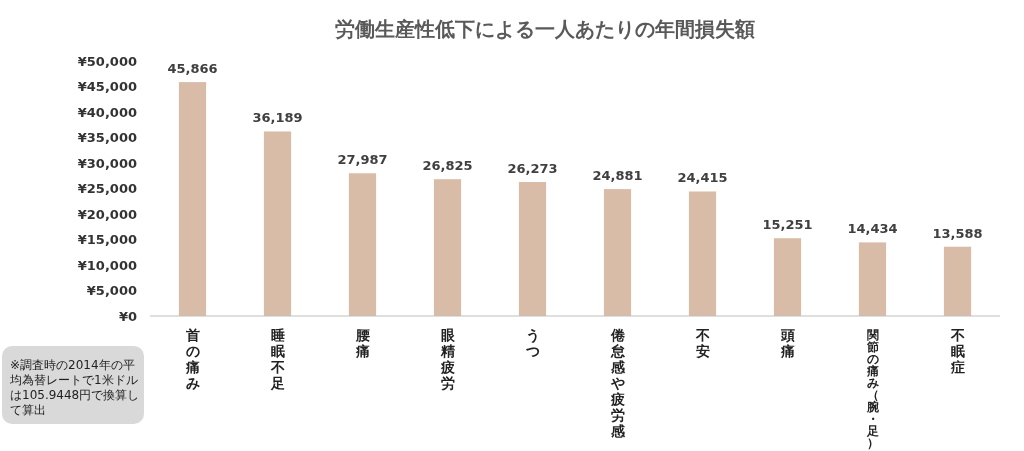  What do you see at coordinates (545, 29) in the screenshot?
I see `chart-title: 労働生産性低下による一人あたりの年間損失額` at bounding box center [545, 29].